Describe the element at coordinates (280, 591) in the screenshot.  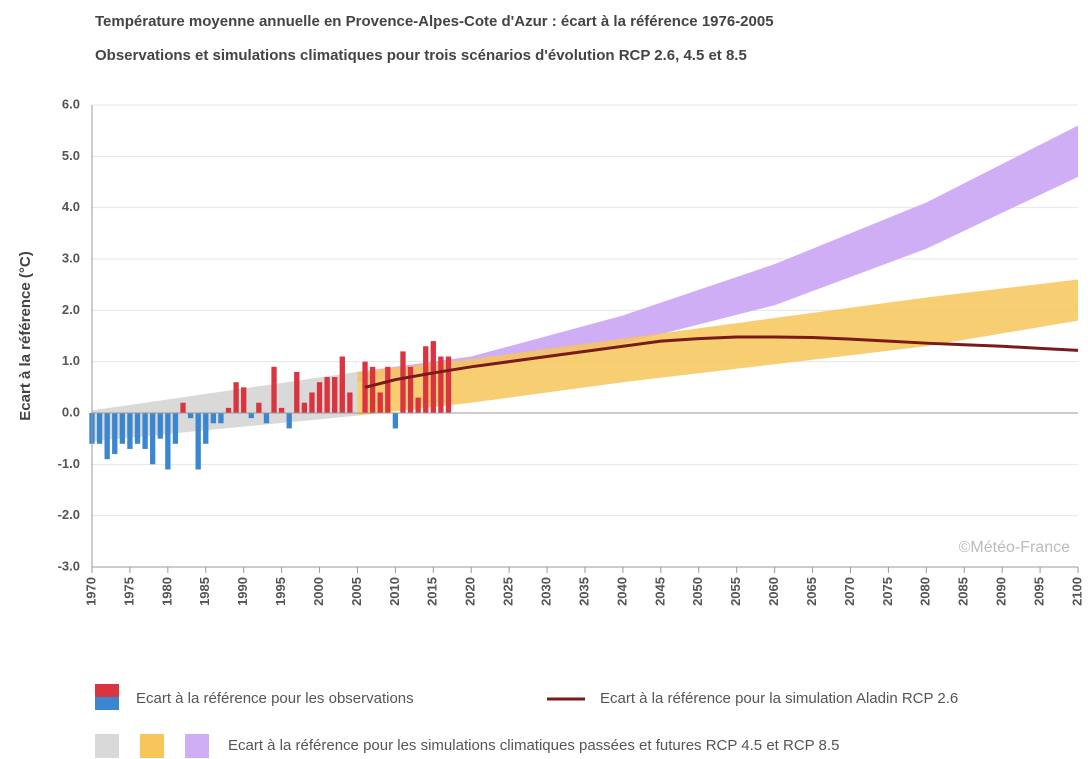
I see `x-tick-label: 1995` at that location.